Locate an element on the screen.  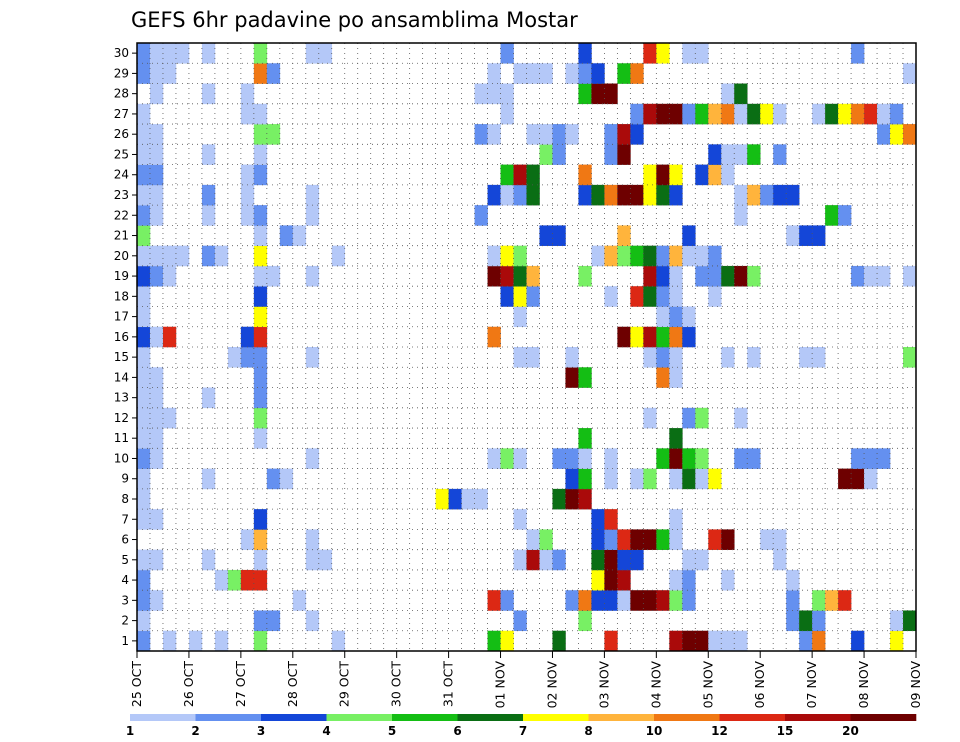
colorbar-label: 5 is located at coordinates (392, 731).